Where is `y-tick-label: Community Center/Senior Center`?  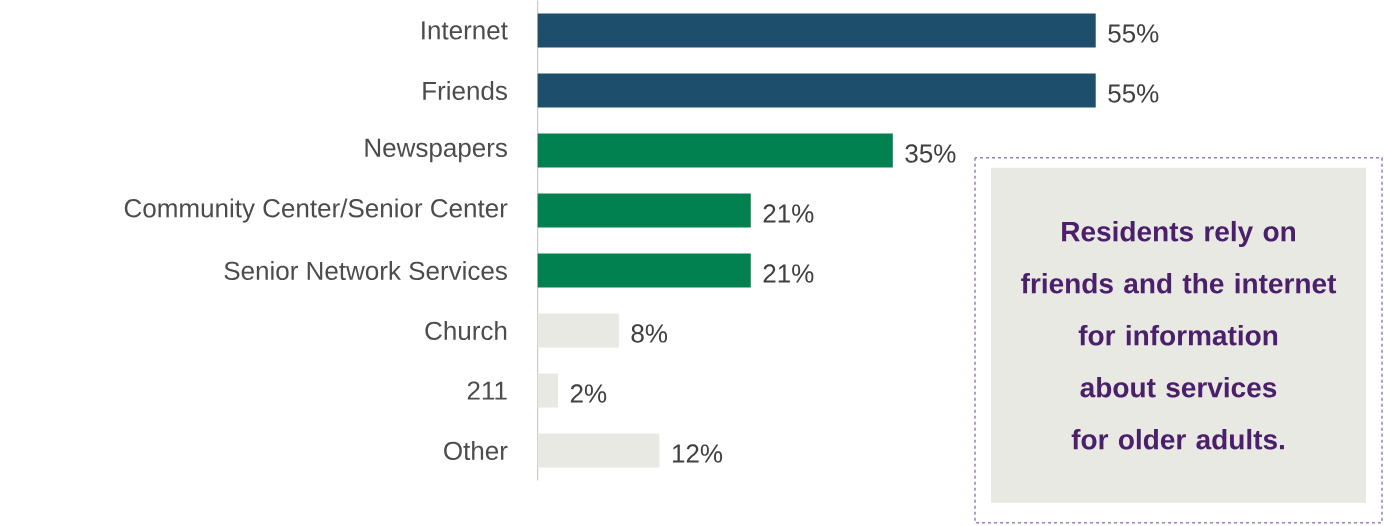 y-tick-label: Community Center/Senior Center is located at coordinates (316, 210).